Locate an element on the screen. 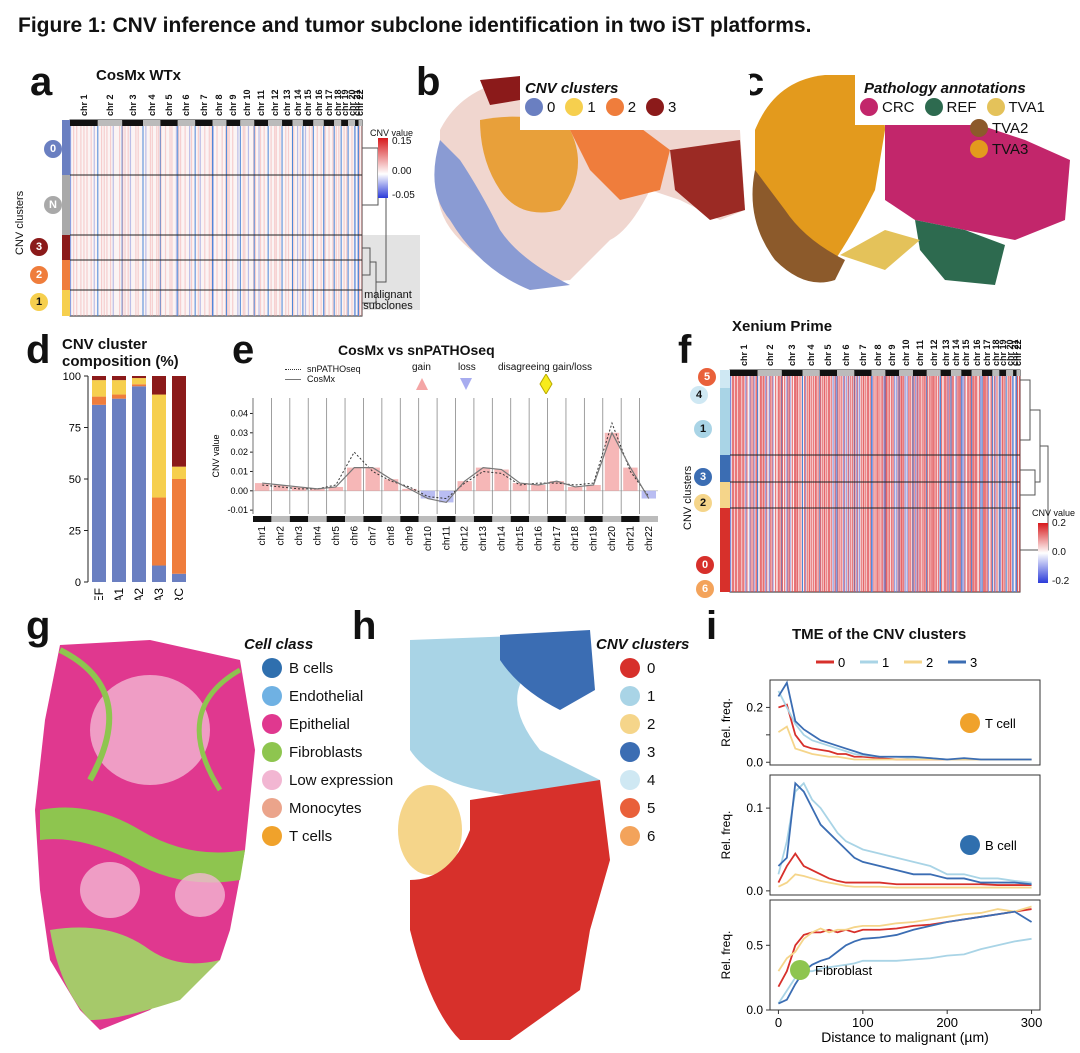 This screenshot has width=1080, height=1053. chromosome-label-chr-11: chr 11 is located at coordinates (261, 102).